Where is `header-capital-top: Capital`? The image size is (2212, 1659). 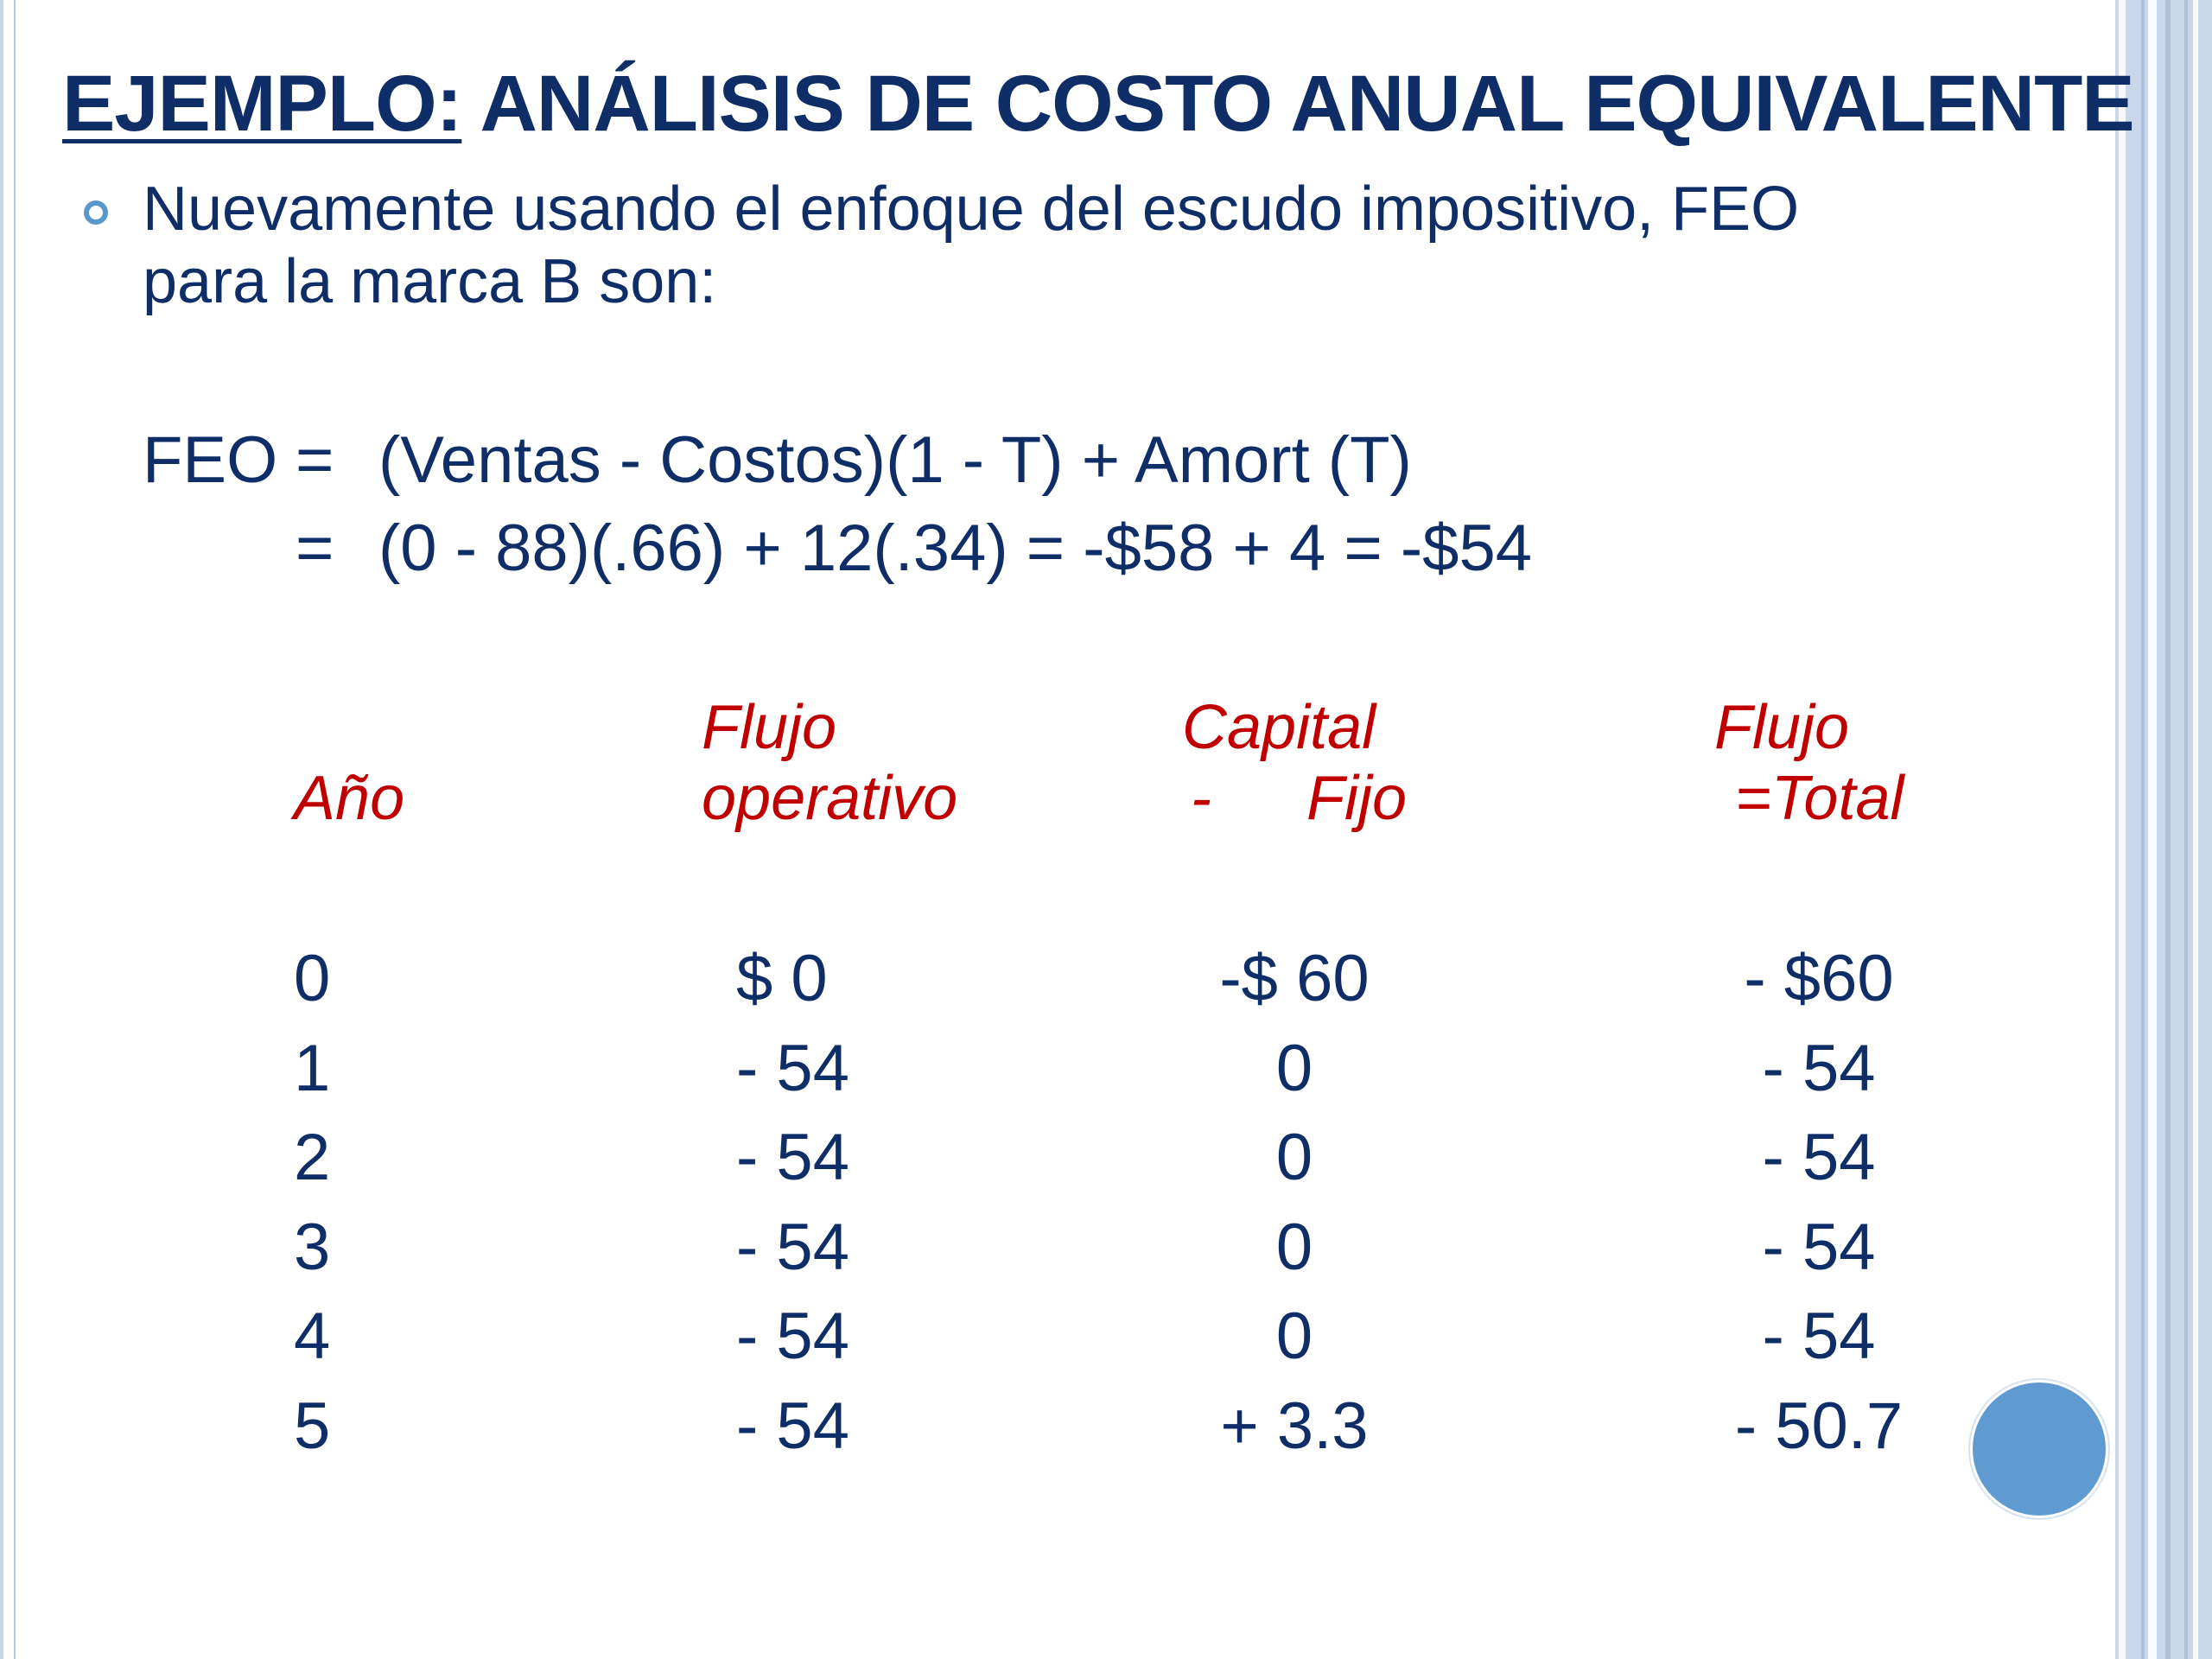 header-capital-top: Capital is located at coordinates (1279, 727).